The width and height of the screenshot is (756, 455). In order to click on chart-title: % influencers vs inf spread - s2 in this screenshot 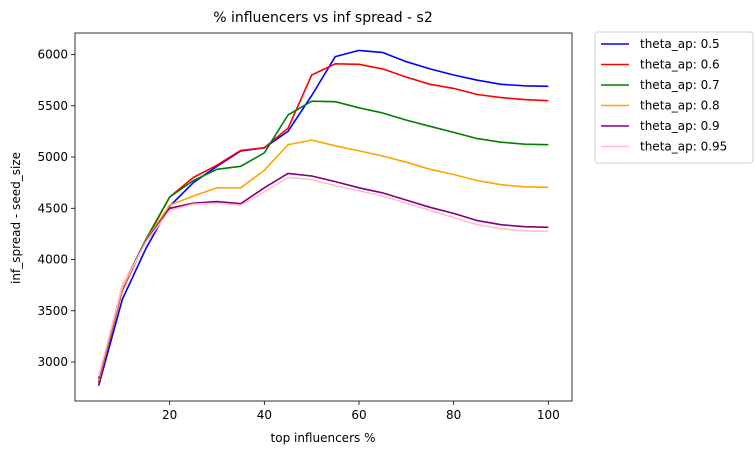, I will do `click(323, 18)`.